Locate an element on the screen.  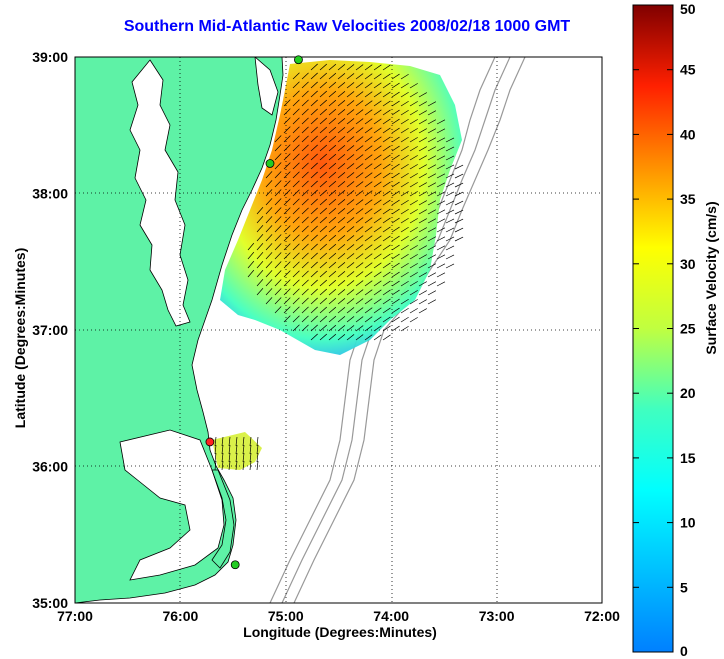
x-tick-label: 72:00 is located at coordinates (602, 616).